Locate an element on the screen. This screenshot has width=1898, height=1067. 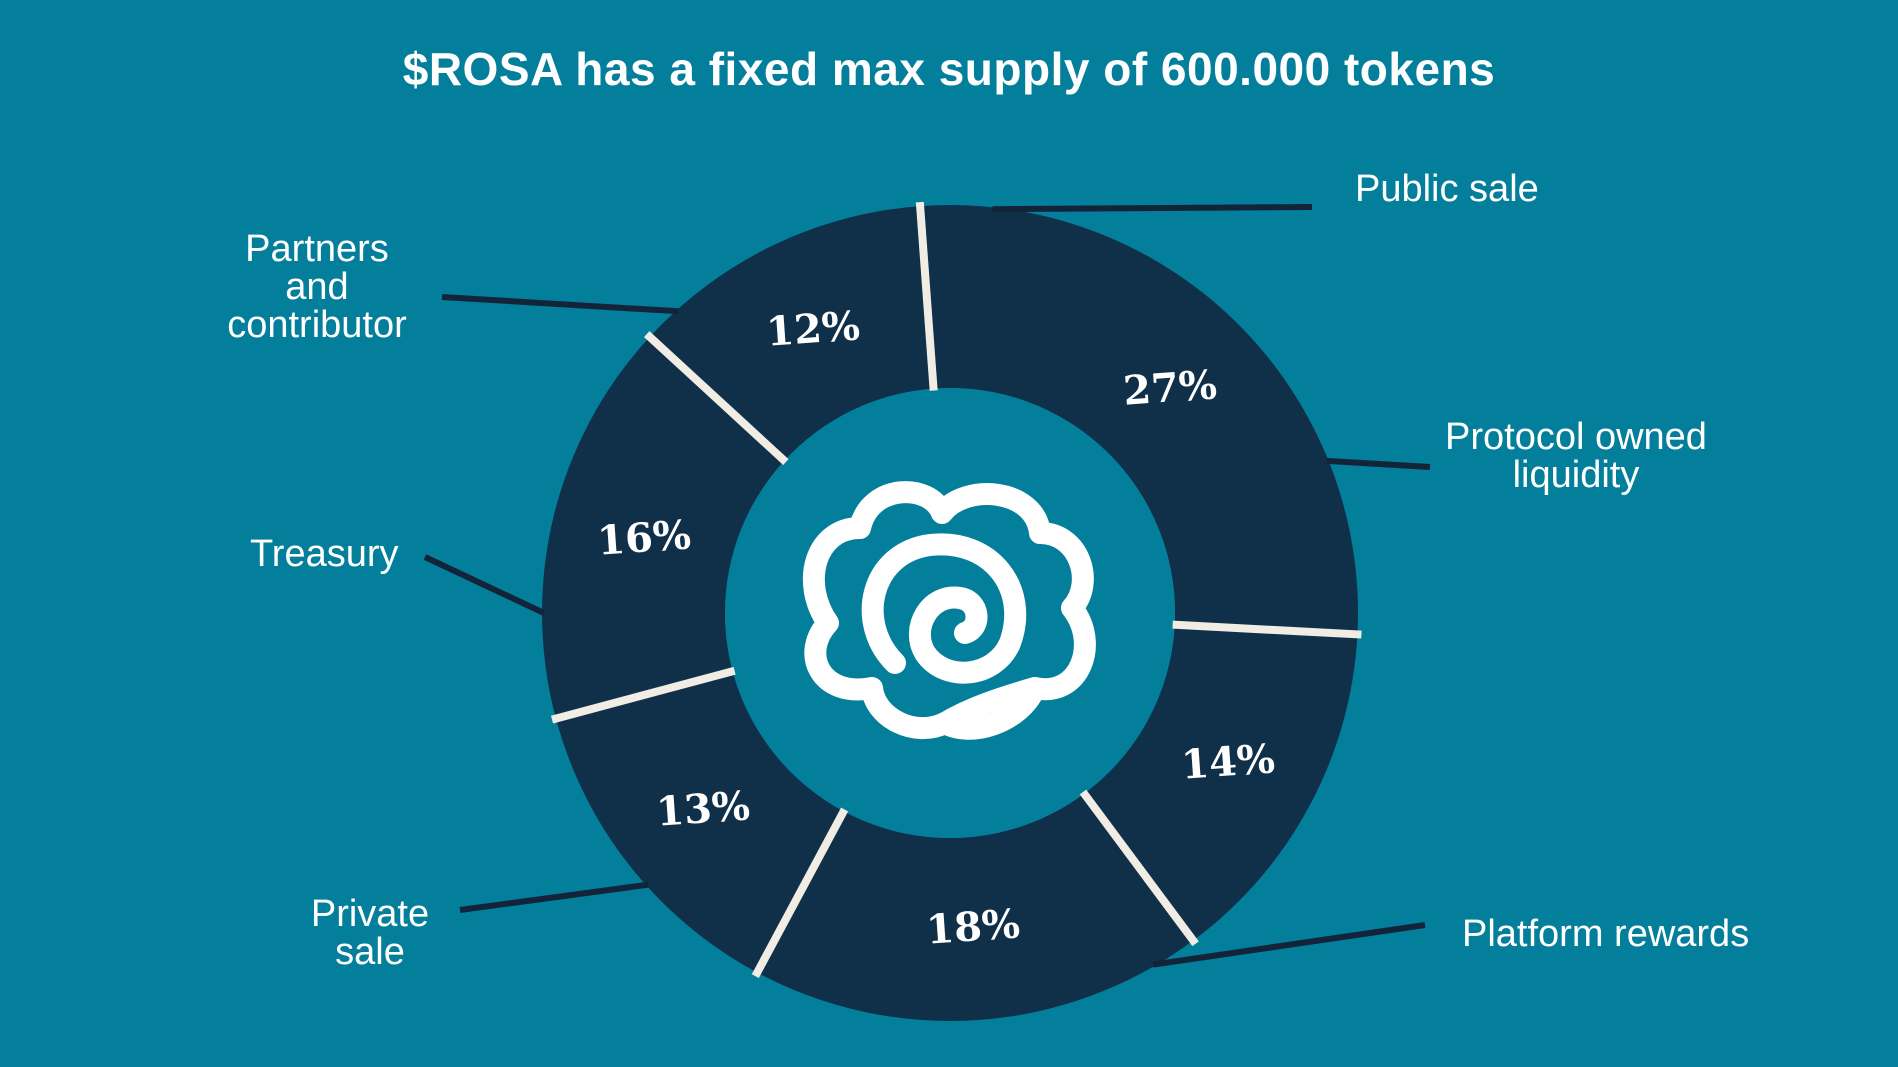
category-label-platform-rewards: Platform rewards is located at coordinates (1605, 934).